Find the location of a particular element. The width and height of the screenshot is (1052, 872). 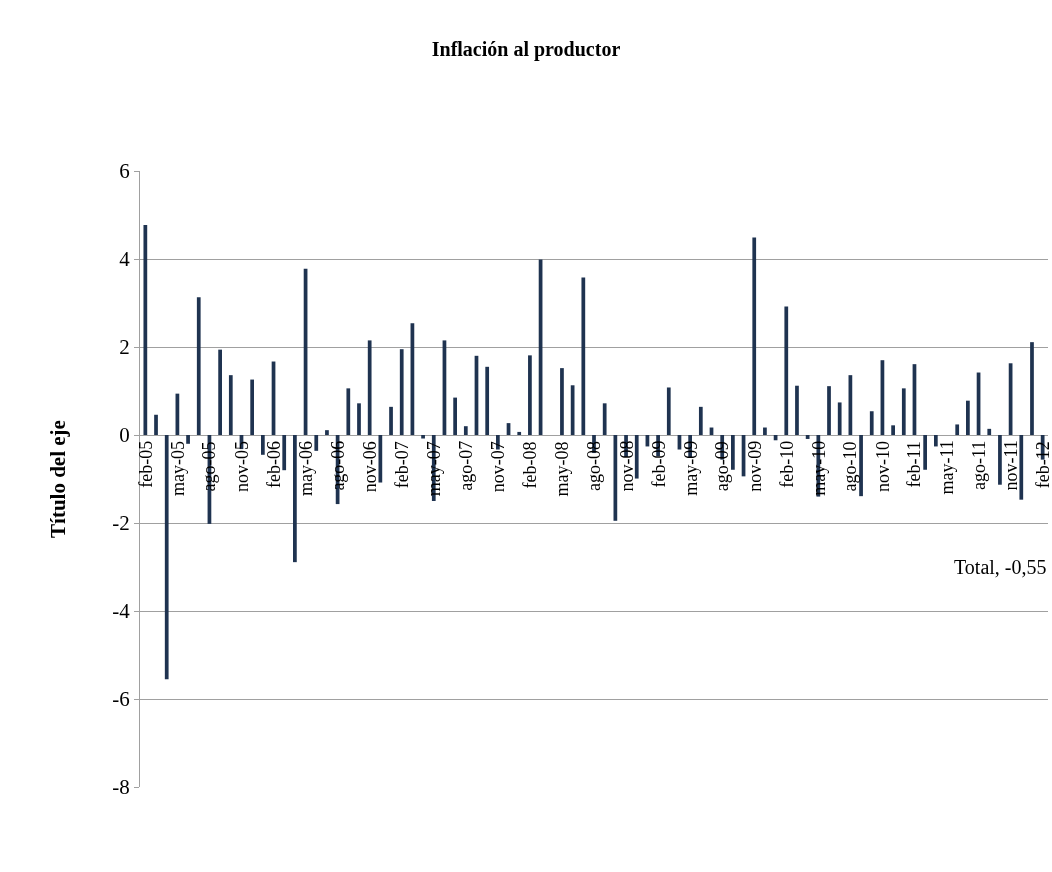

x-tick-label: may-06 is located at coordinates (306, 469).